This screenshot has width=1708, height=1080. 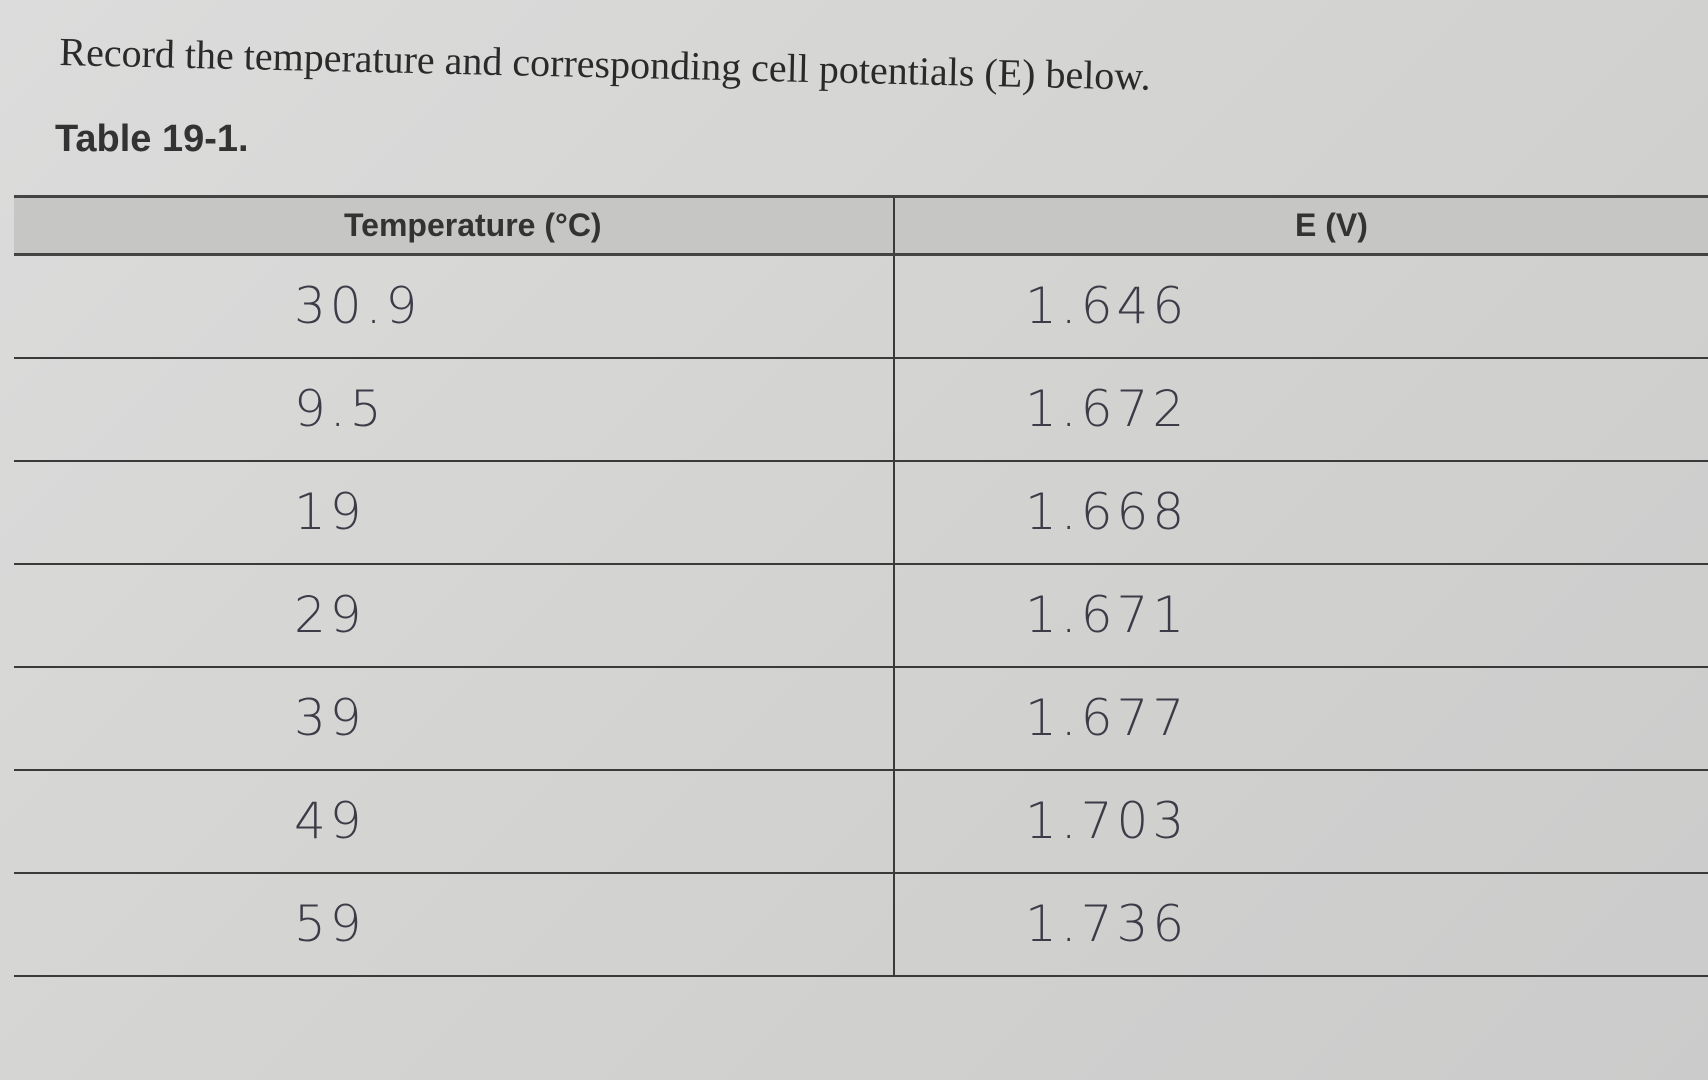 I want to click on column-header: Temperature (°C), so click(x=454, y=225).